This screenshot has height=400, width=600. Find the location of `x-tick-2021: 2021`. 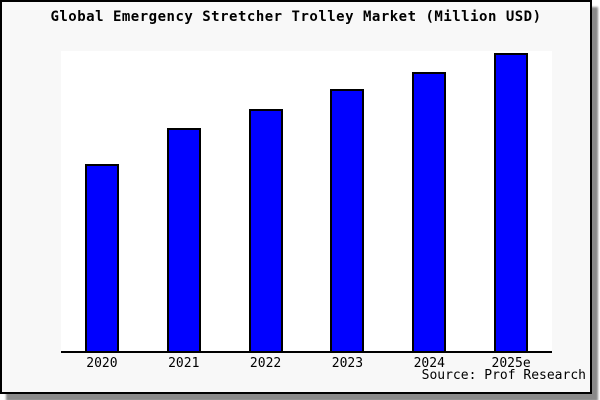

x-tick-2021: 2021 is located at coordinates (184, 363).